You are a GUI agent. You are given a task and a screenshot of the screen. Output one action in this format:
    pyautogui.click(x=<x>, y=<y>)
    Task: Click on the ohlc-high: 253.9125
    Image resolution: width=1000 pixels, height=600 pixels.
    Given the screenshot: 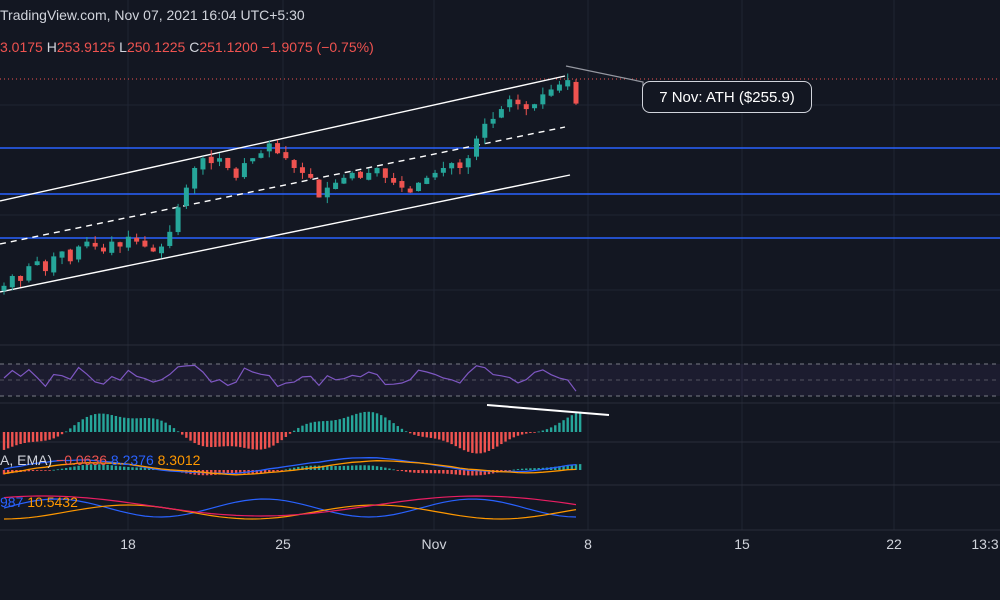 What is the action you would take?
    pyautogui.click(x=86, y=47)
    